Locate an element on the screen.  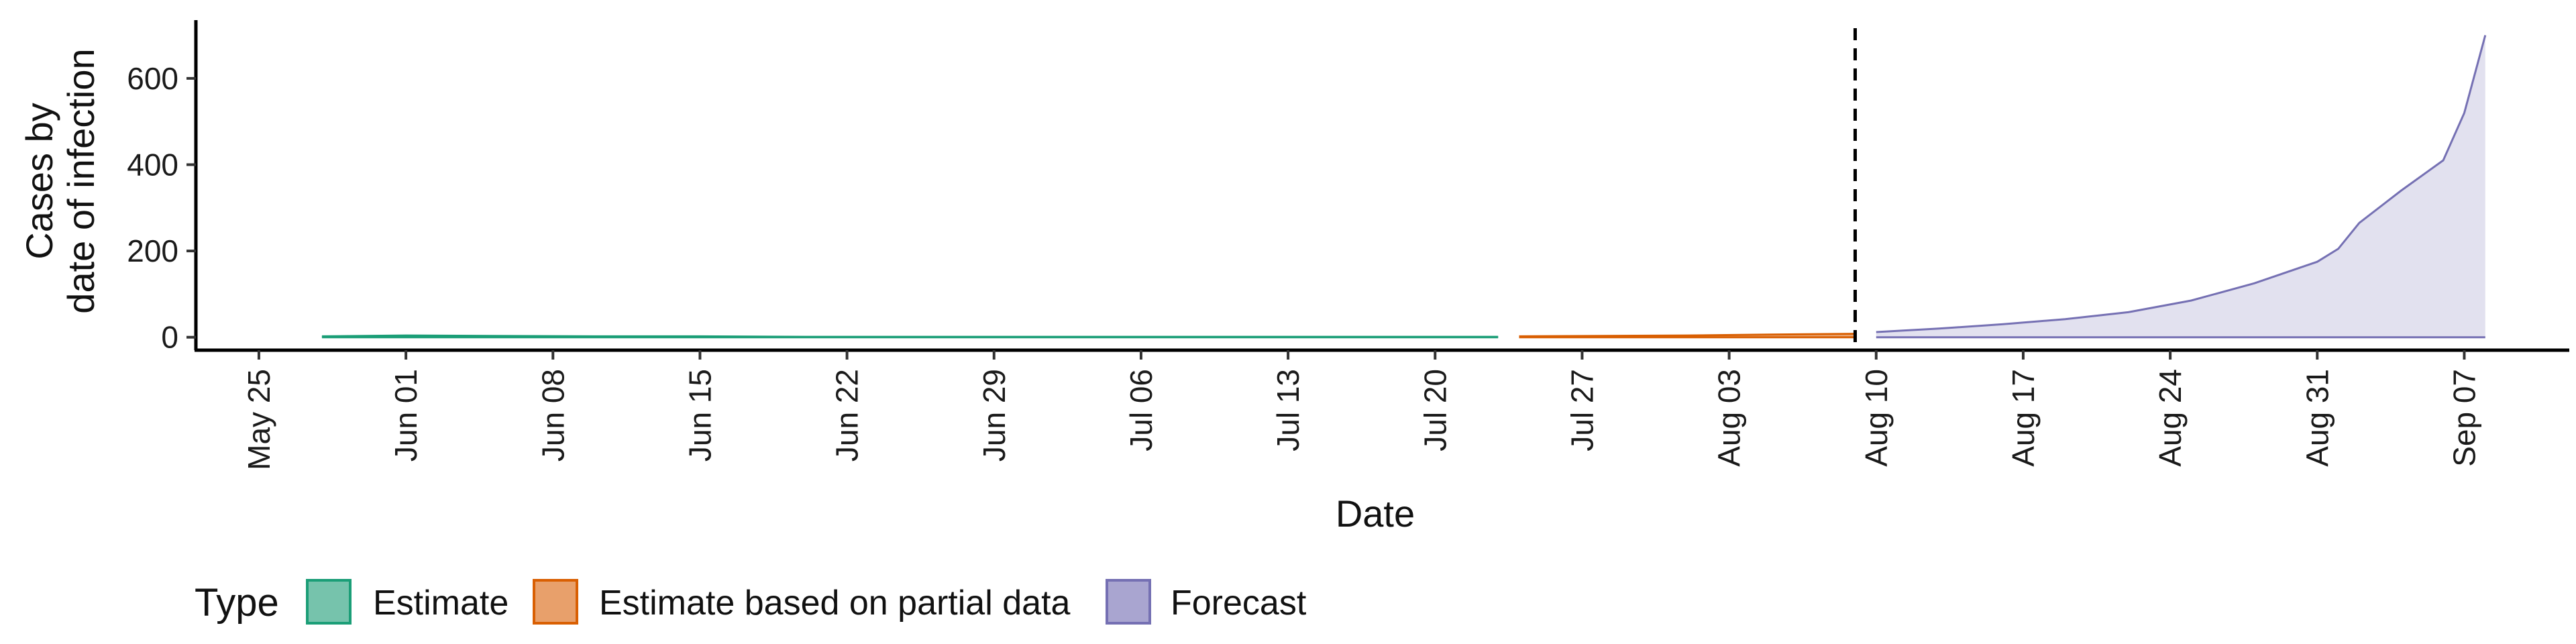
x-tick-label-6: Jul 06 is located at coordinates (1141, 410).